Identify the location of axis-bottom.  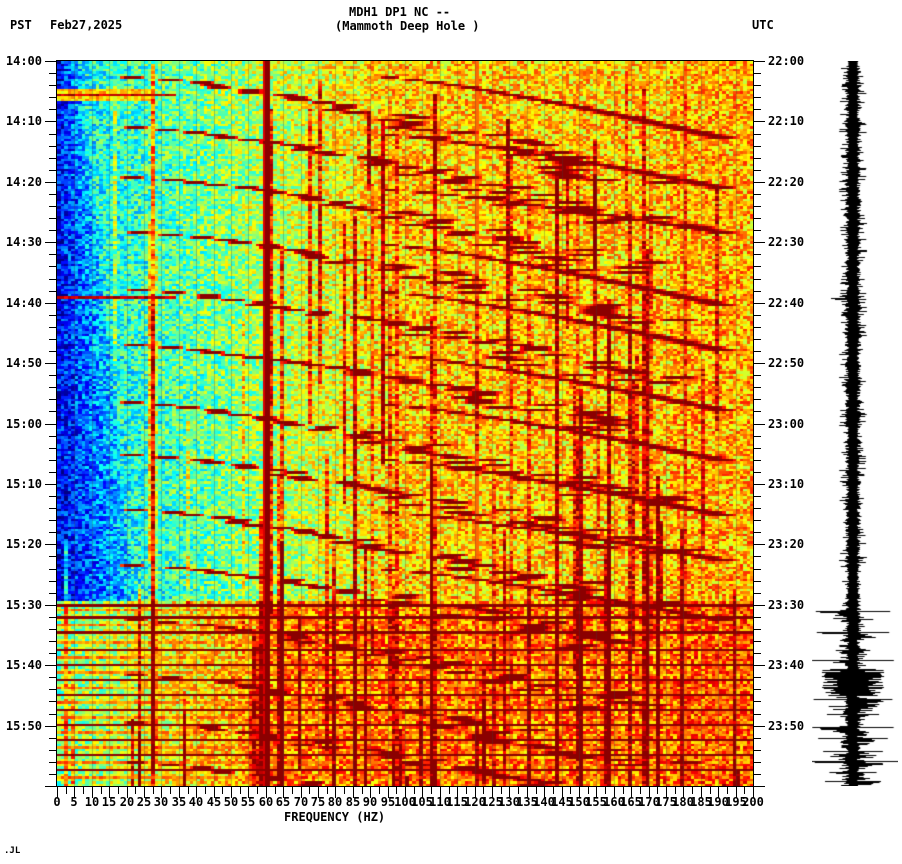
(405, 786).